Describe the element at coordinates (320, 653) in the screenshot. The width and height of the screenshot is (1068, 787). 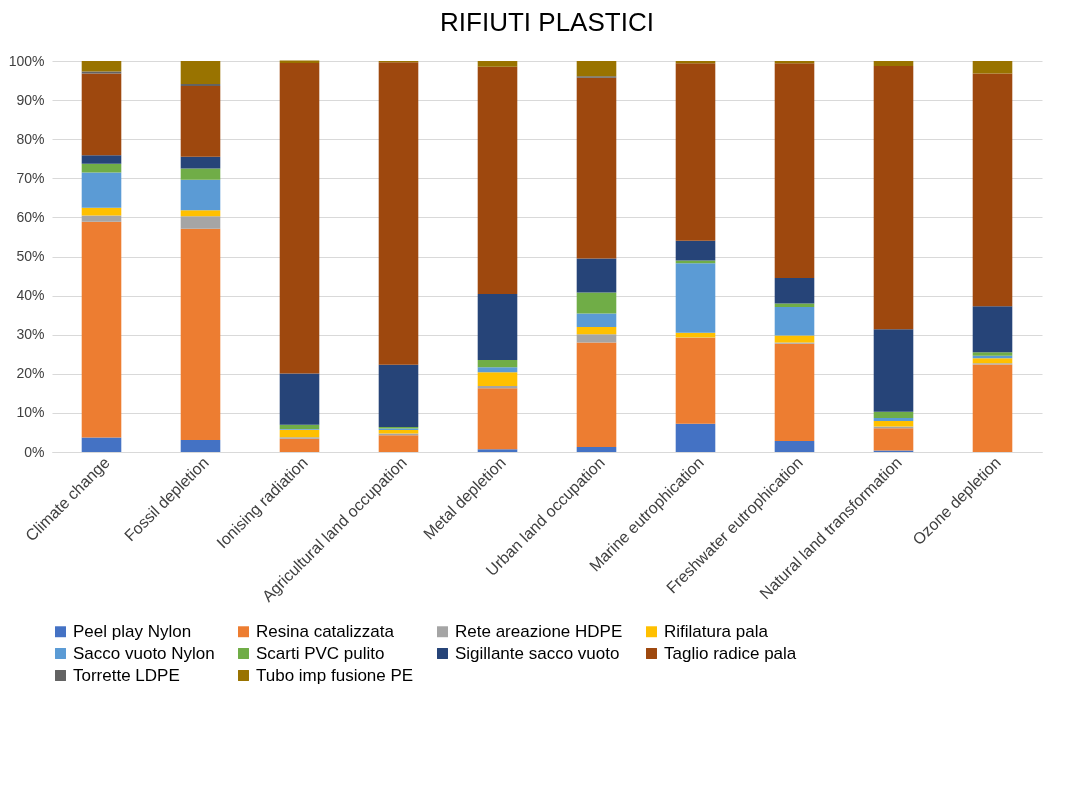
I see `legend-label: Scarti PVC pulito` at that location.